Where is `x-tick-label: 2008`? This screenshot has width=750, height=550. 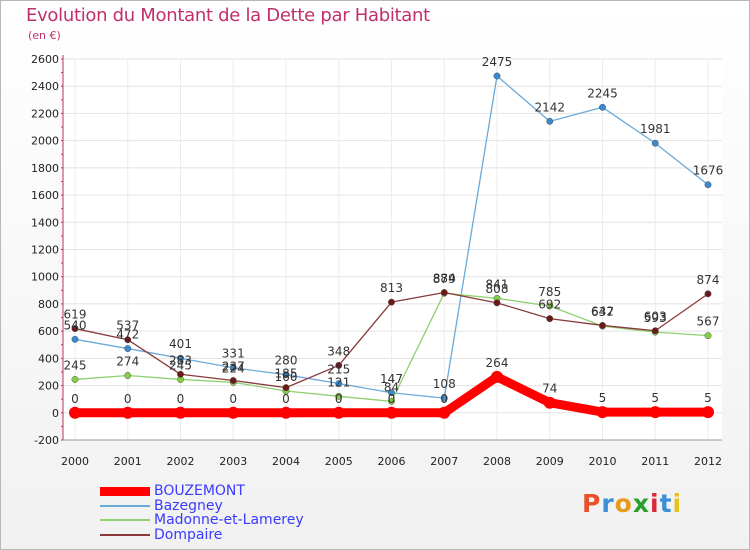 x-tick-label: 2008 is located at coordinates (497, 461).